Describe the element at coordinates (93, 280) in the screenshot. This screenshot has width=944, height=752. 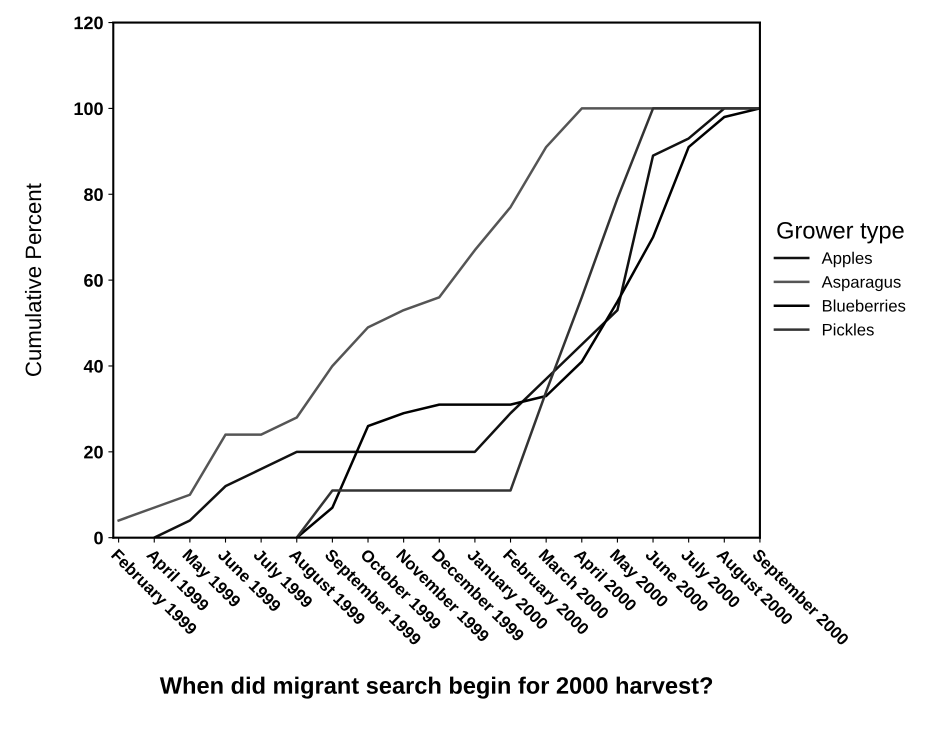
I see `y-tick-label: 60` at that location.